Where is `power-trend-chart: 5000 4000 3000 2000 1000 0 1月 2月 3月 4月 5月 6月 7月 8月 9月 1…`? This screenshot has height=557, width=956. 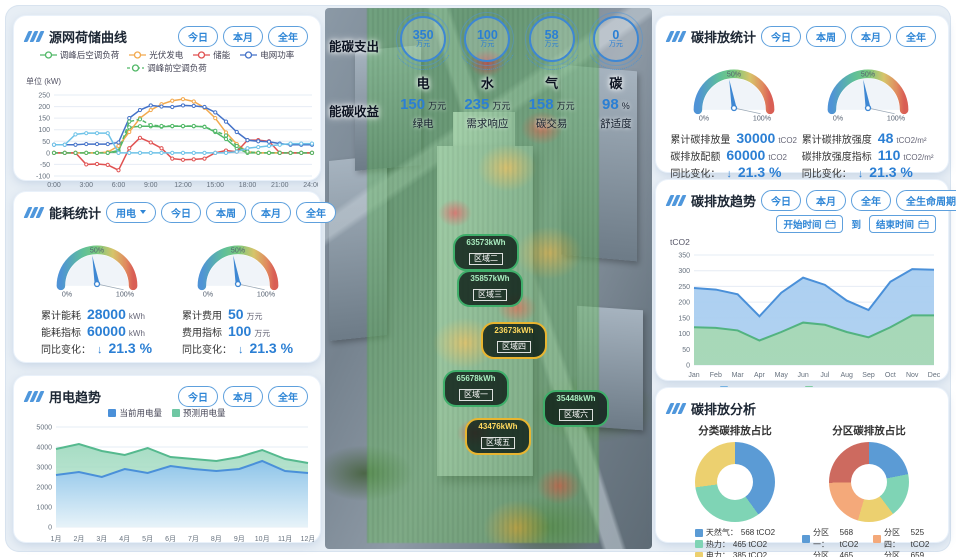 power-trend-chart: 5000 4000 3000 2000 1000 0 1月 2月 3月 4月 5月 6月 7月 8月 9月 1… is located at coordinates (175, 484).